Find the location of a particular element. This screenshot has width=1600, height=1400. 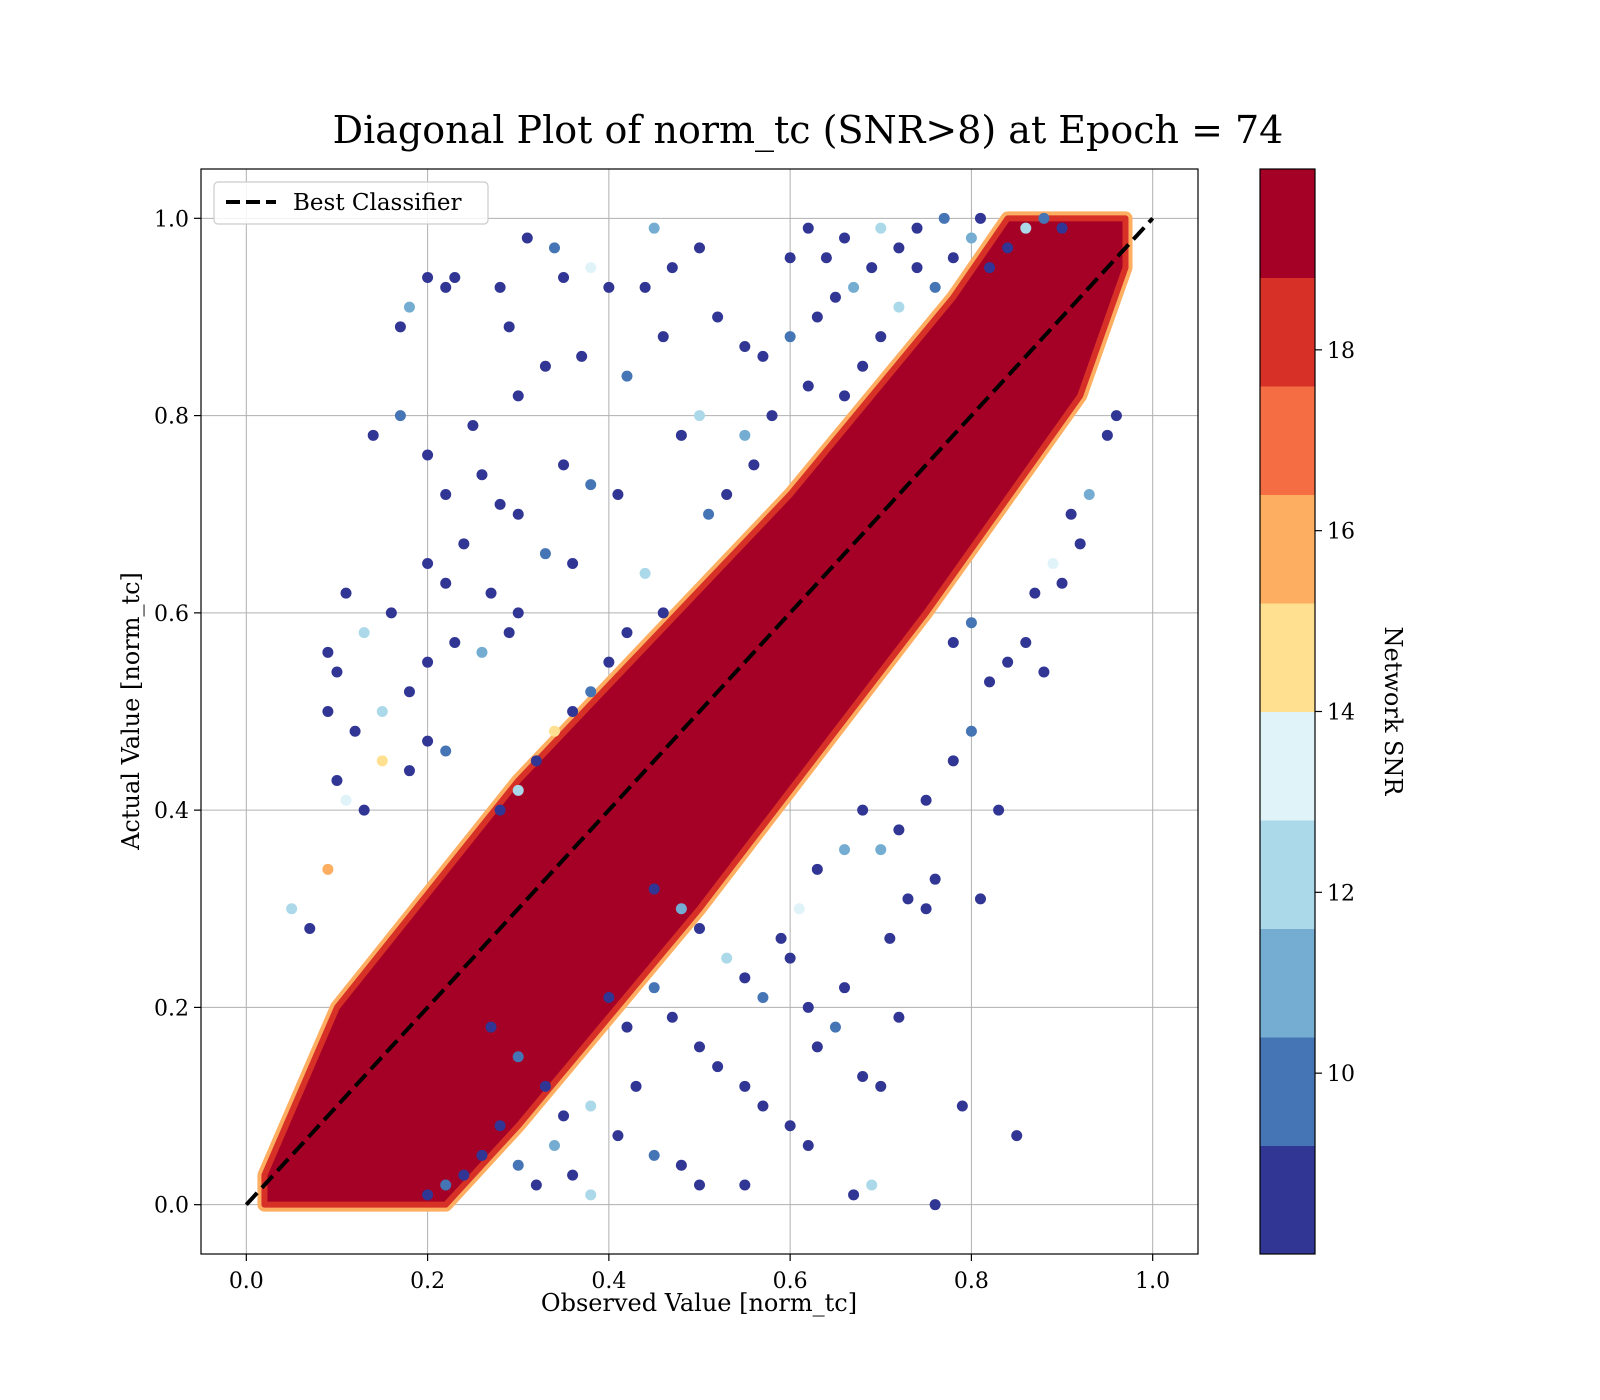

x-tick-label-1: 0.2 is located at coordinates (427, 1281).